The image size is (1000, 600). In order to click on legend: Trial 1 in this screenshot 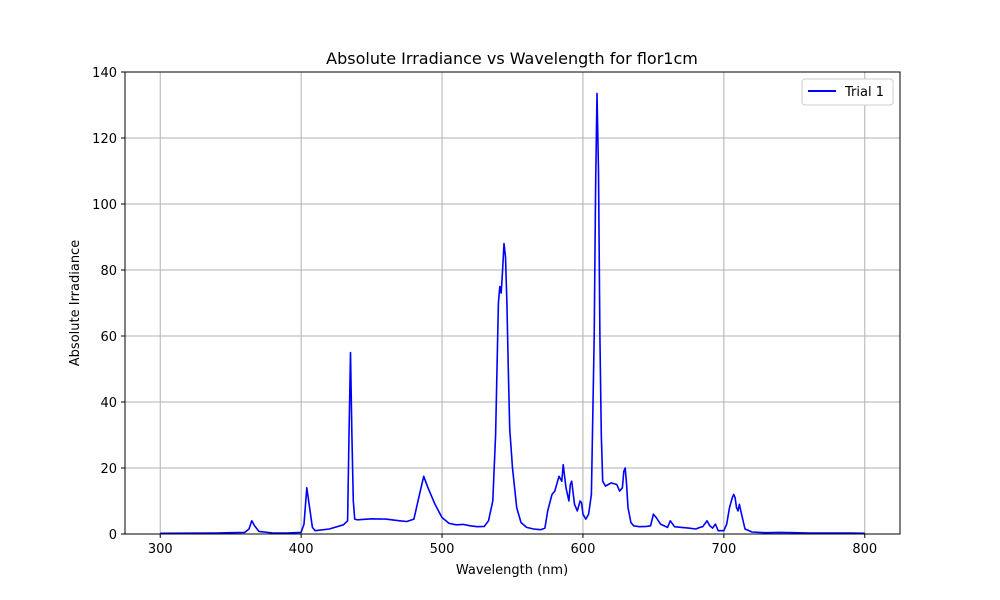, I will do `click(847, 92)`.